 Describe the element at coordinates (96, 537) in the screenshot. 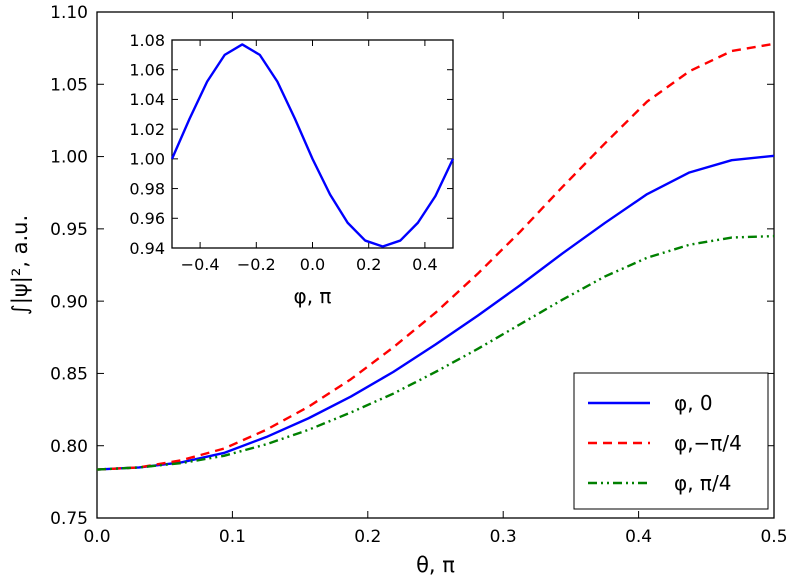

I see `main-xtick-label: 0.0` at that location.